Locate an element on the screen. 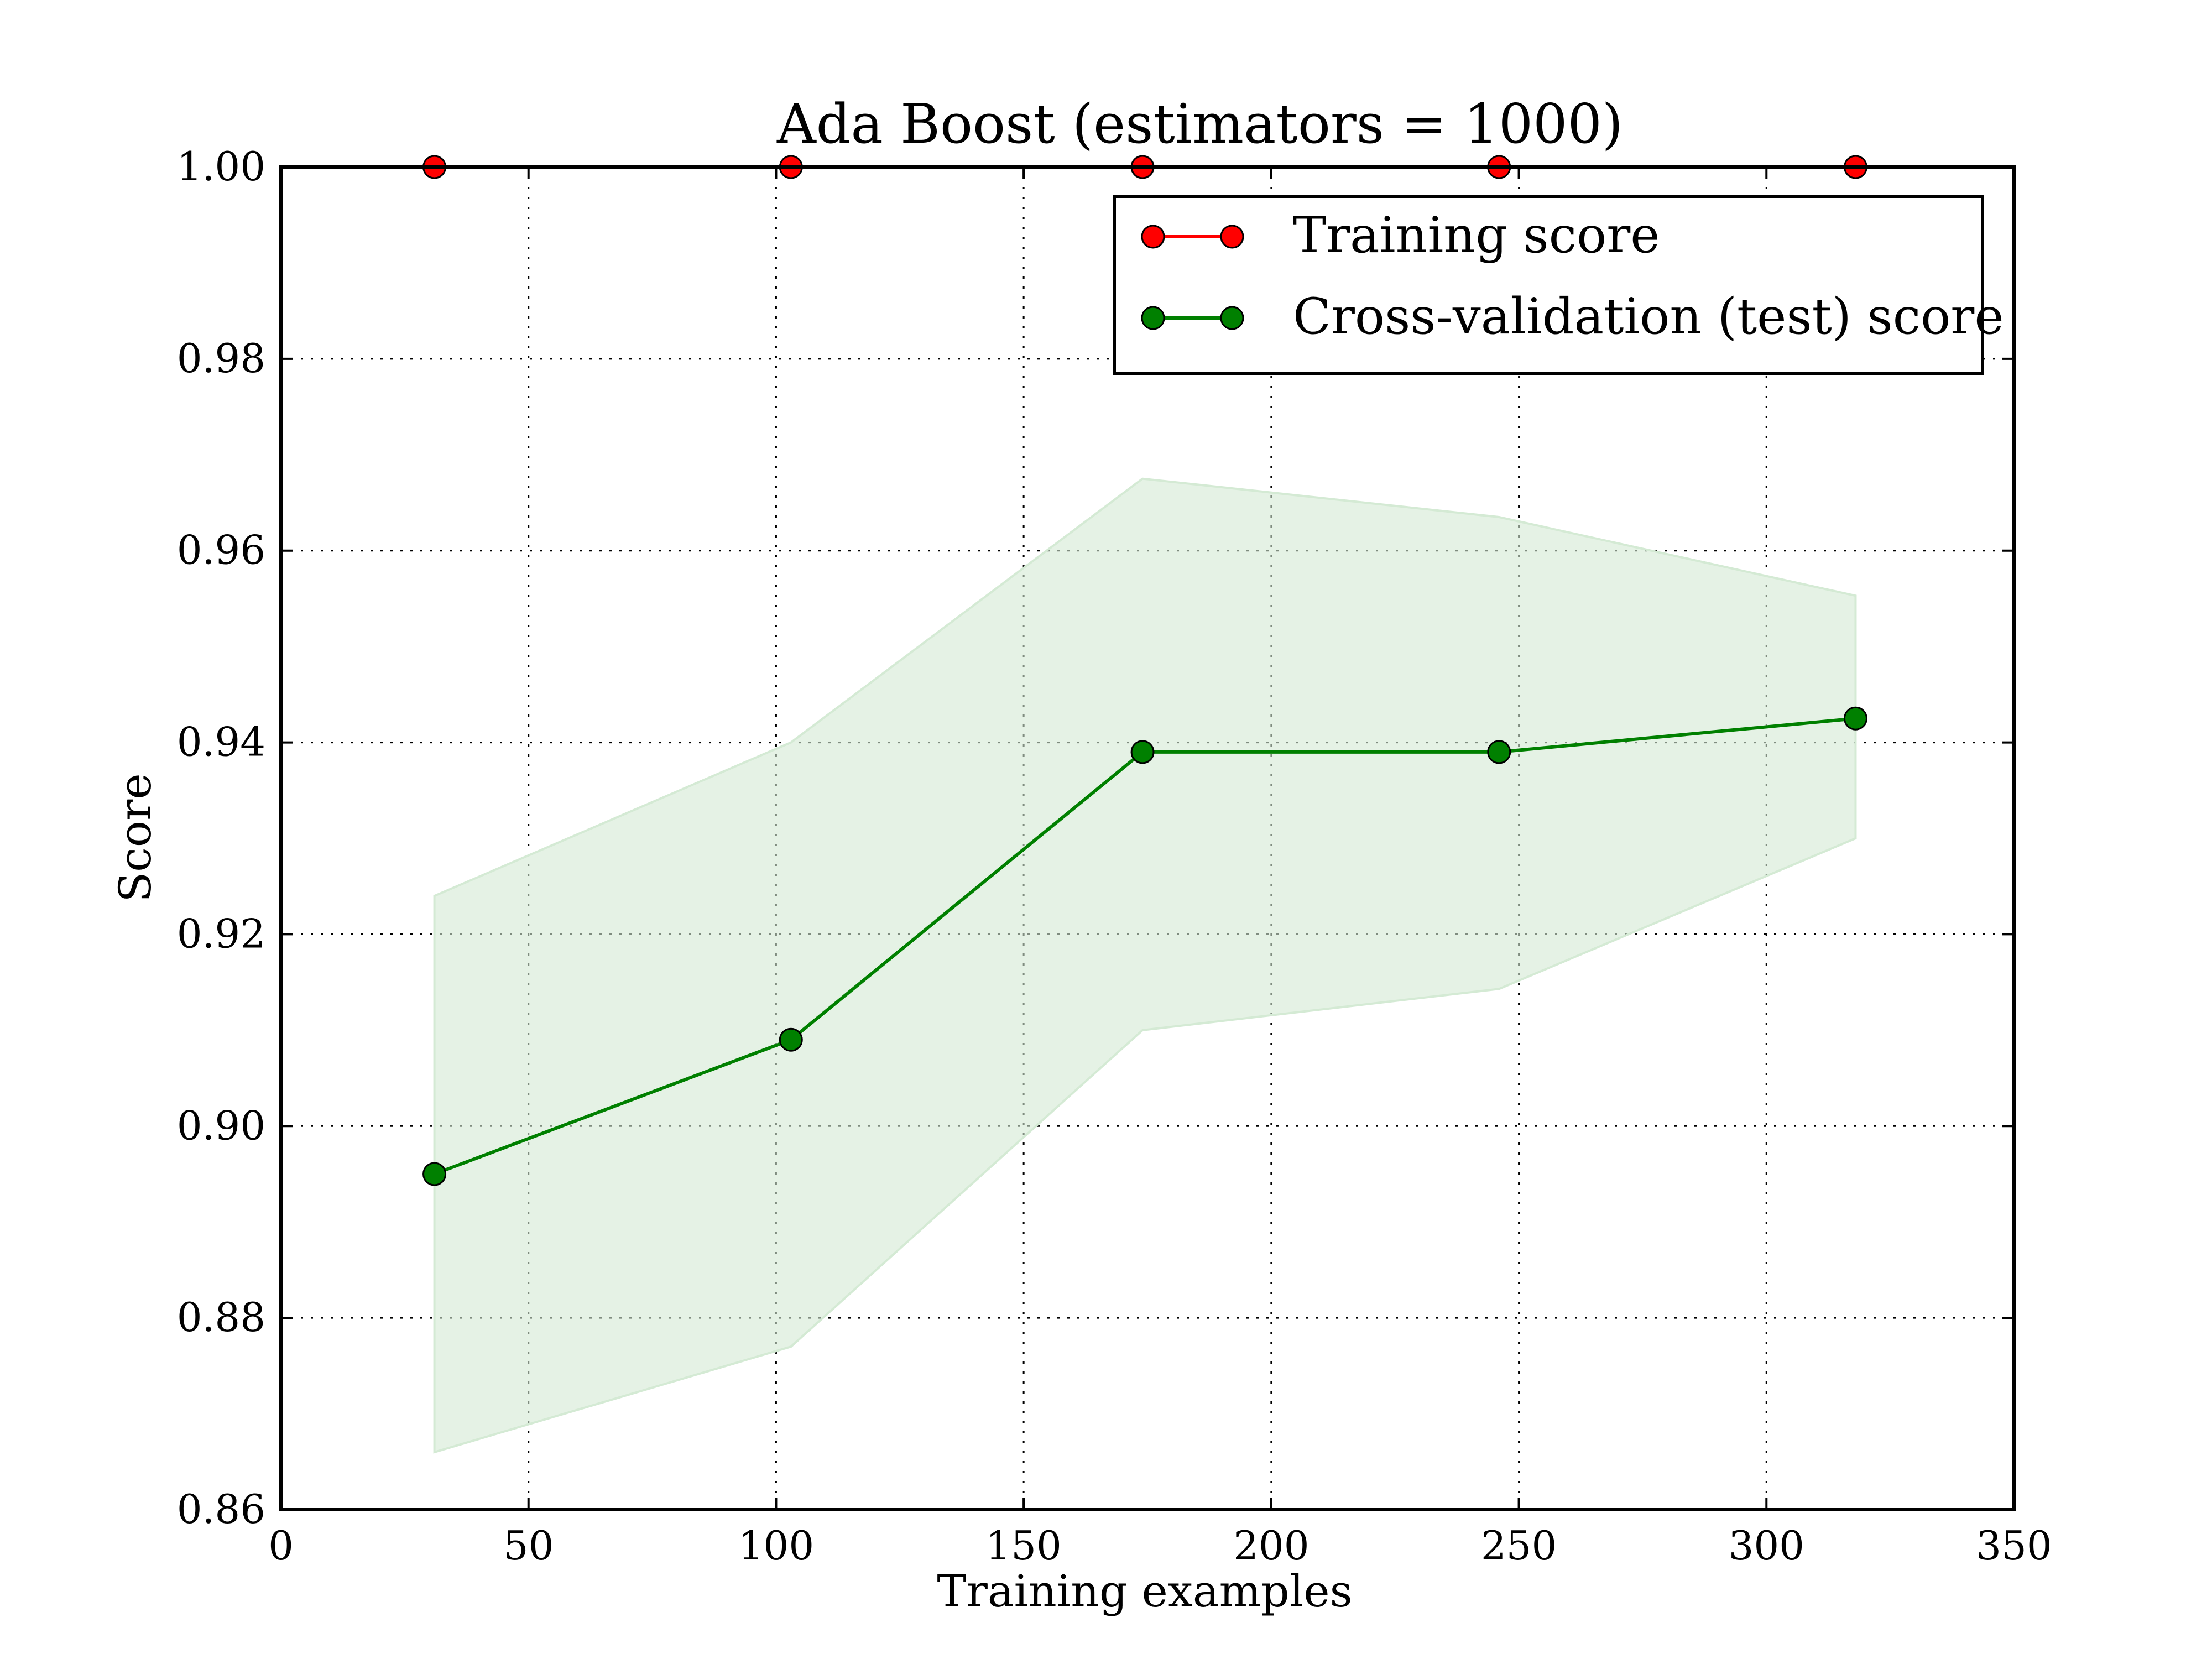 The width and height of the screenshot is (2212, 1659). x-tick-label: 250 is located at coordinates (1519, 1546).